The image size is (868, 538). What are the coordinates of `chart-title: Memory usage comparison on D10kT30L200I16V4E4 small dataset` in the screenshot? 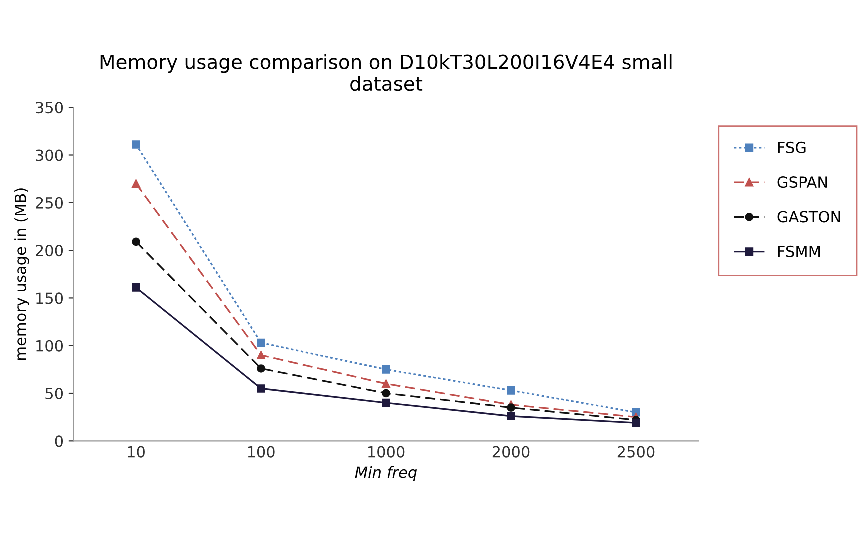 It's located at (386, 73).